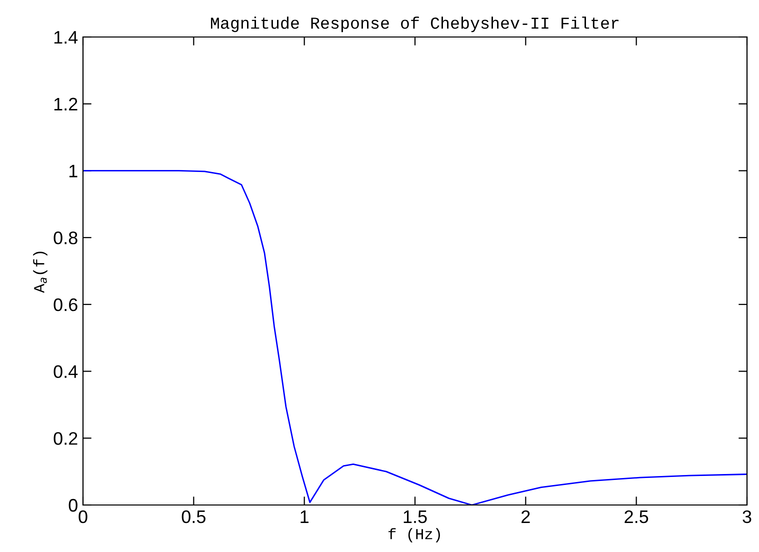  I want to click on y-tick-label: 0.4, so click(66, 371).